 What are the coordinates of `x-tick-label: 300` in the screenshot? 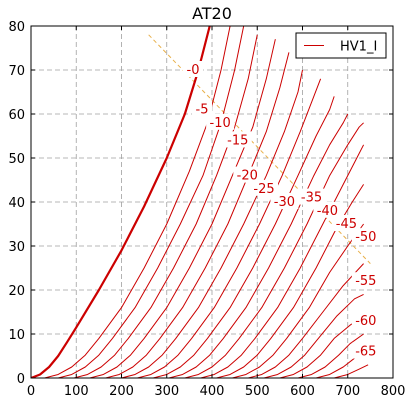 It's located at (166, 391).